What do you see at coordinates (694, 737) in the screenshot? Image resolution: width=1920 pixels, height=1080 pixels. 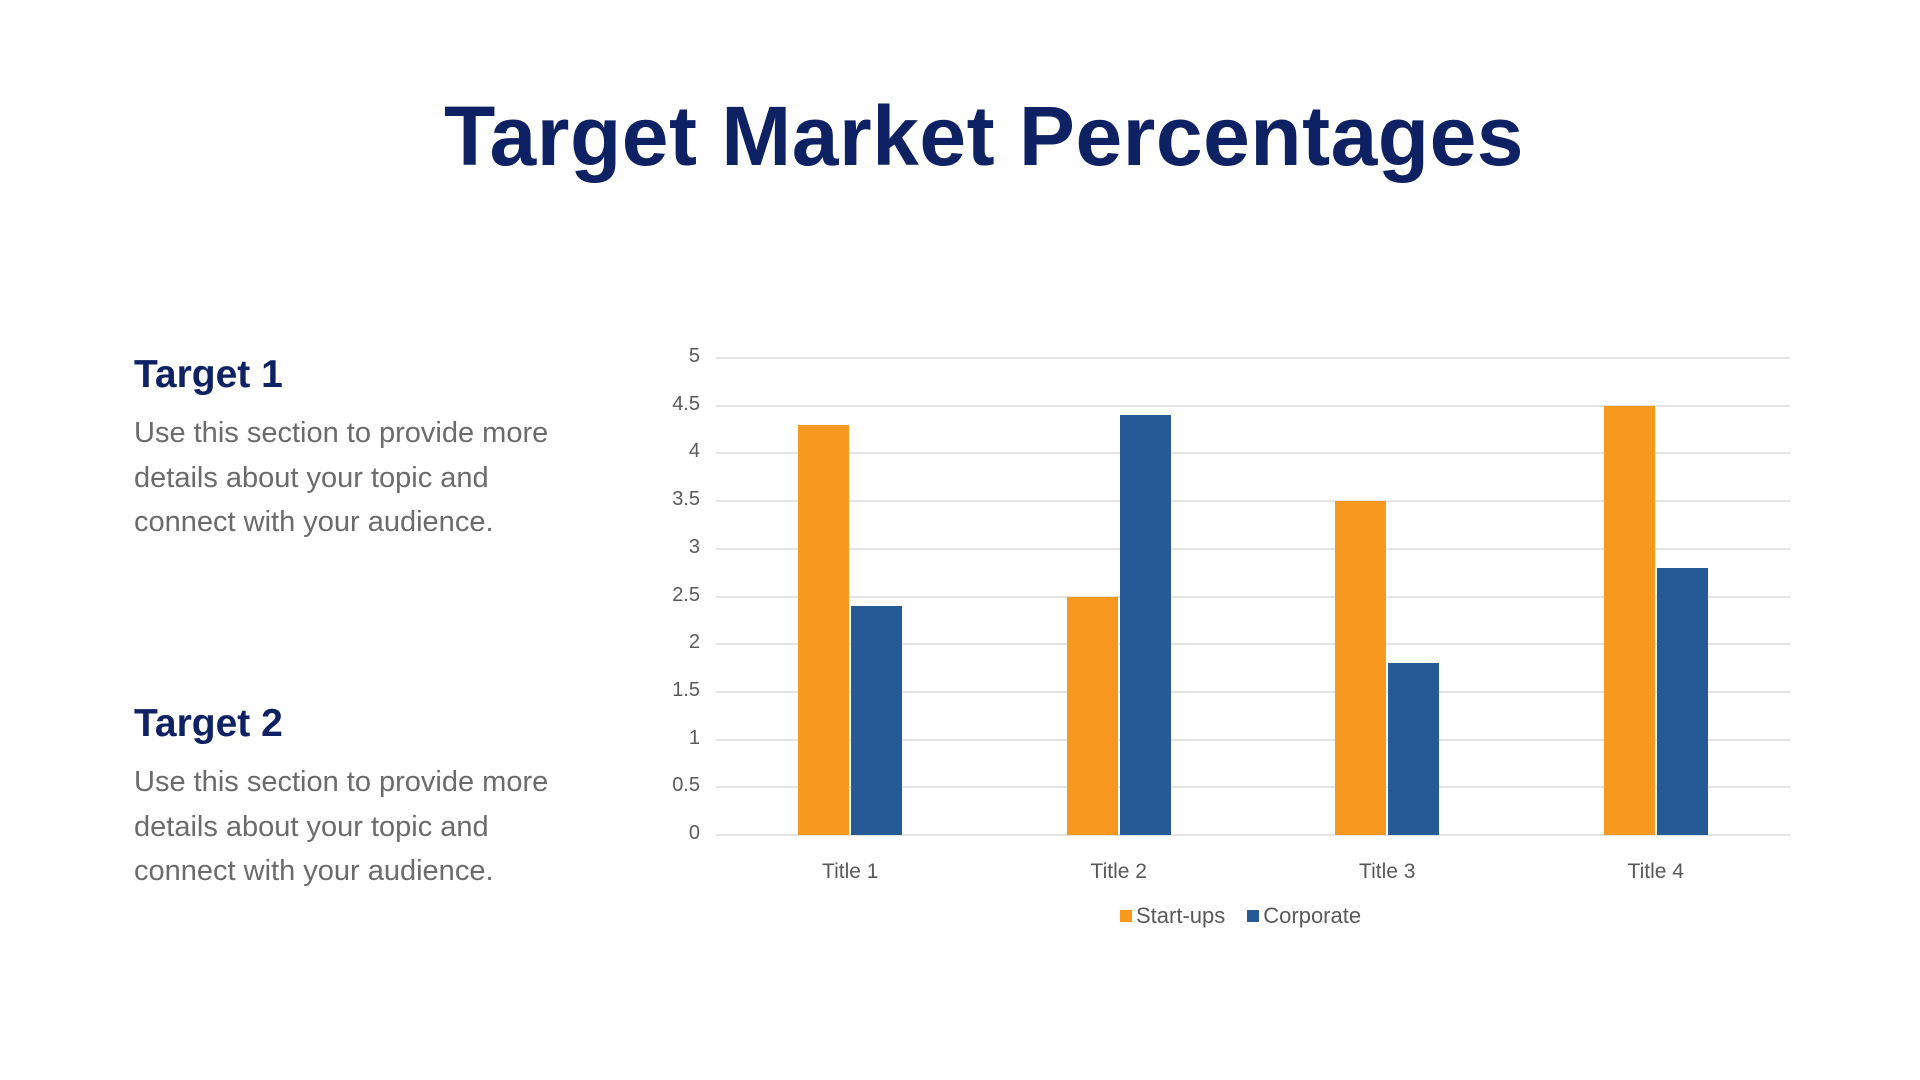 I see `y-tick-label: 1` at bounding box center [694, 737].